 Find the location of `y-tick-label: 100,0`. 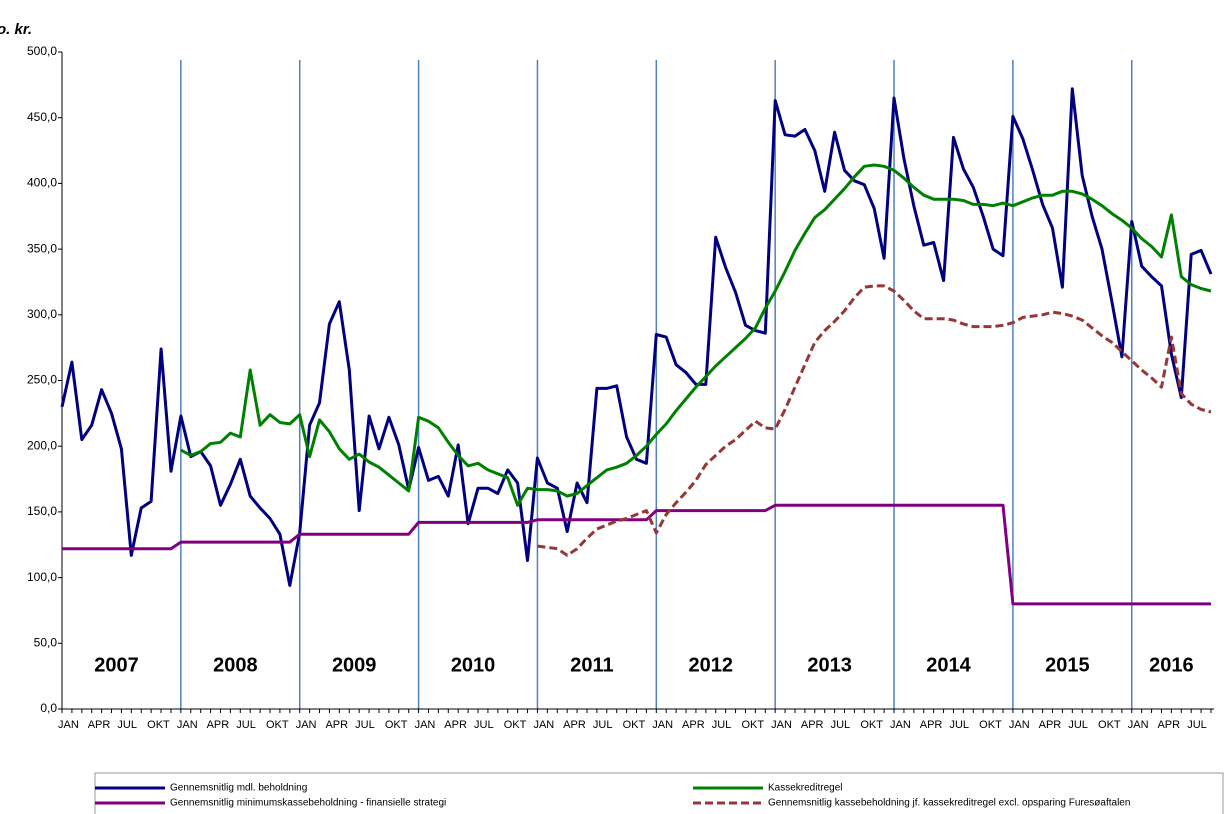

y-tick-label: 100,0 is located at coordinates (42, 577).